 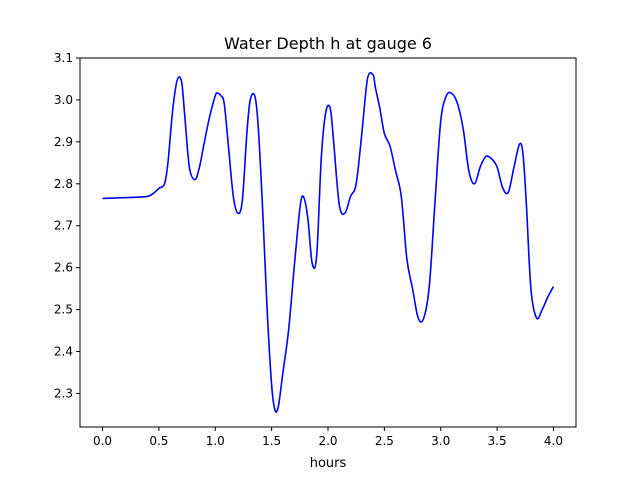 I want to click on x-tick-label: 3.5, so click(x=497, y=441).